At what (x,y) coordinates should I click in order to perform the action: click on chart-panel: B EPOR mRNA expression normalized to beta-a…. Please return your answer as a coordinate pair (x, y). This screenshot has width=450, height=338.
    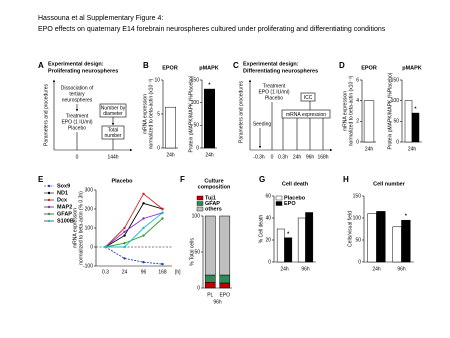
    Looking at the image, I should click on (160, 109).